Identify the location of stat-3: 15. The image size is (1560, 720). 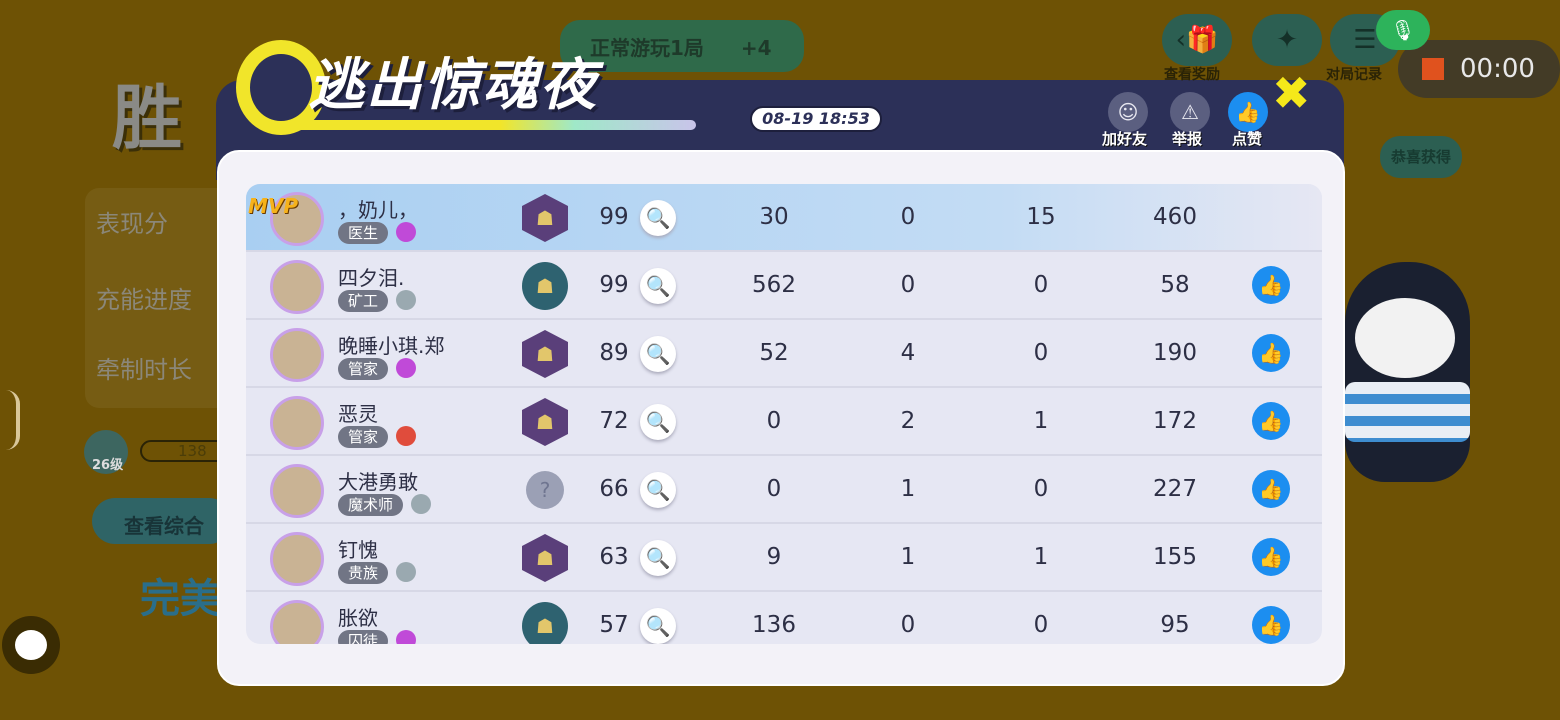
(1041, 217).